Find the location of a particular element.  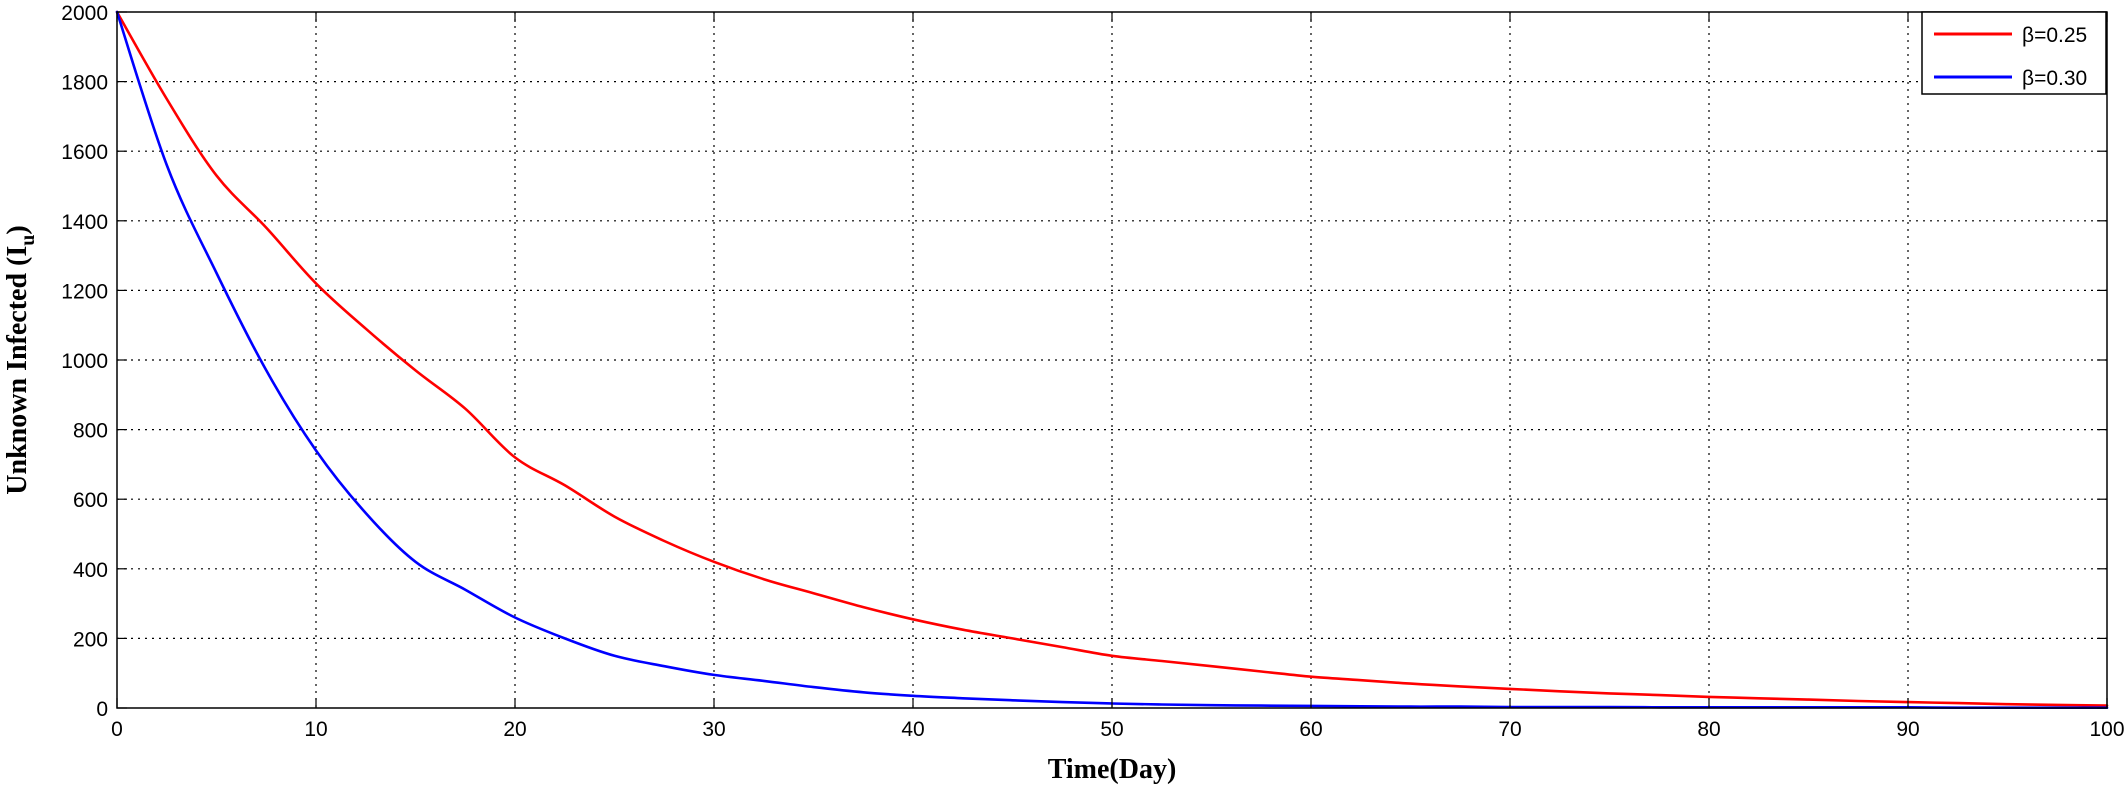

x-tick-label: 80 is located at coordinates (1708, 729).